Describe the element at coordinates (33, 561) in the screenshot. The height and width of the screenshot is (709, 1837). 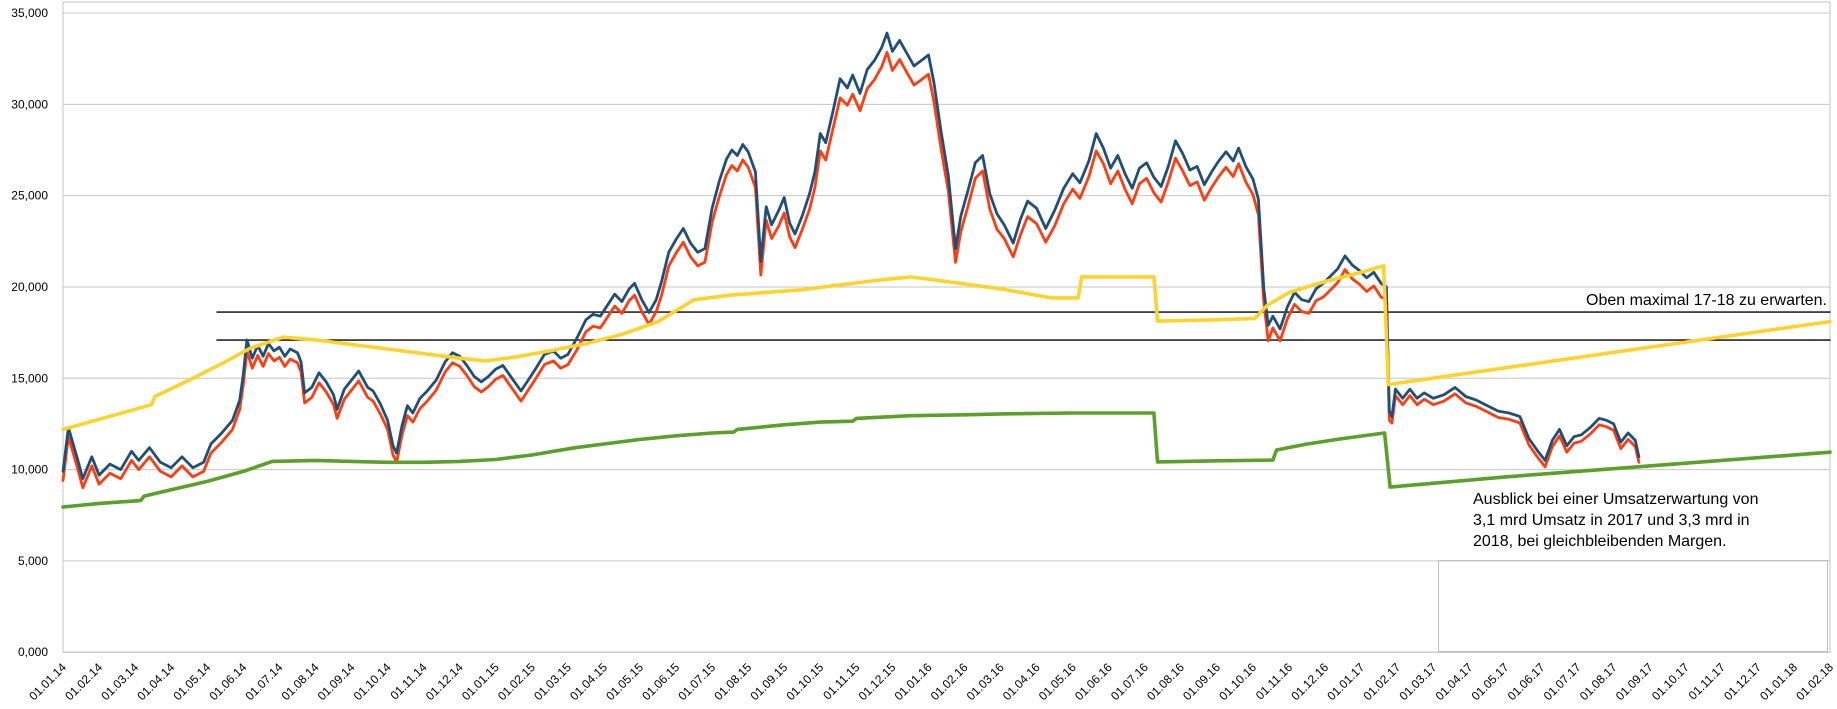
I see `y-tick-label: 5,000` at that location.